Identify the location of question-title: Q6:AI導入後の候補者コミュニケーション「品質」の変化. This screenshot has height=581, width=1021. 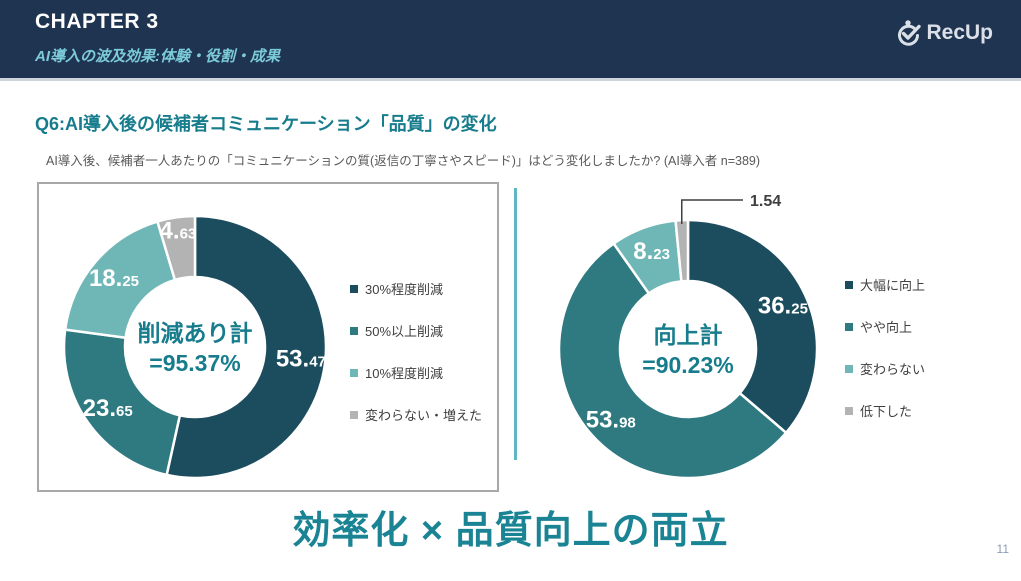
(266, 124).